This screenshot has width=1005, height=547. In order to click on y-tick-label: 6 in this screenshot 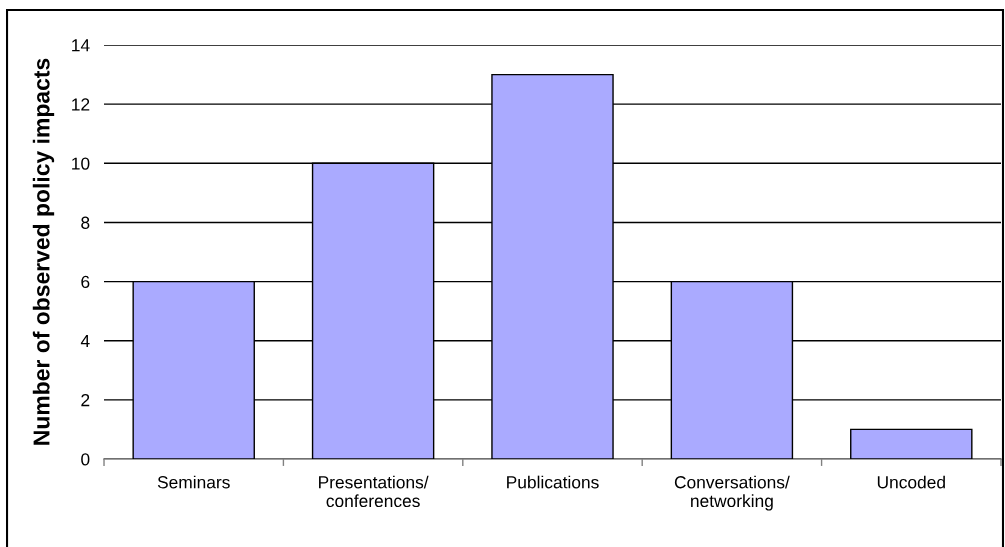, I will do `click(85, 282)`.